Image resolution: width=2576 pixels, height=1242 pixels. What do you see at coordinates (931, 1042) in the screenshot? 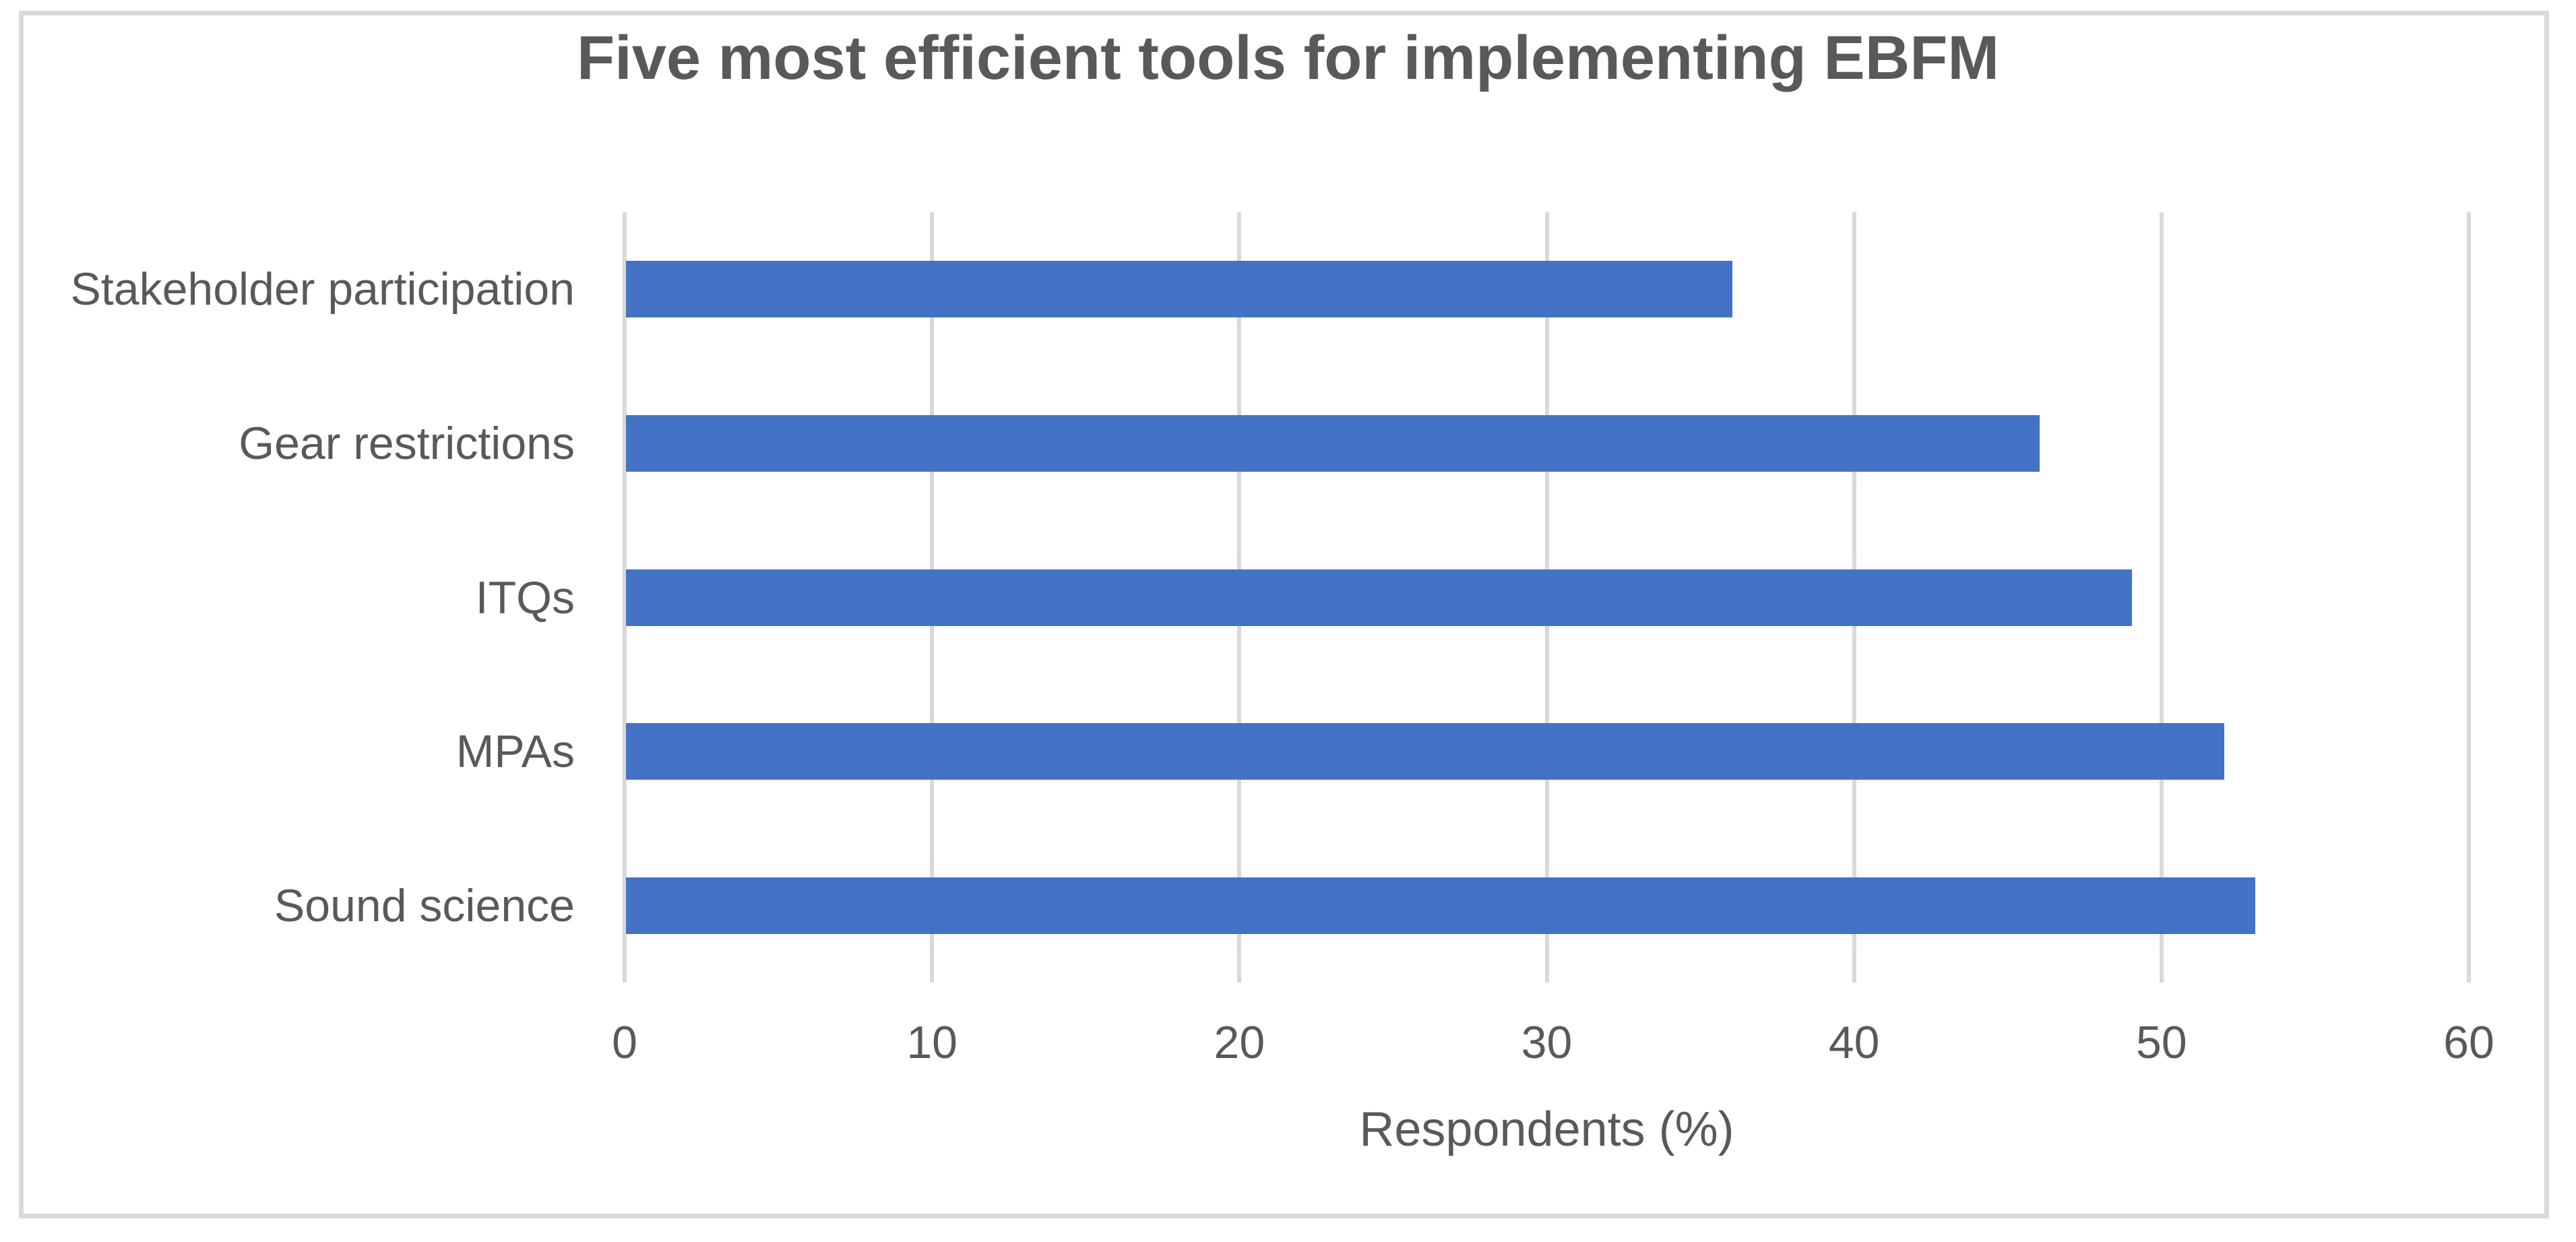
I see `x-tick-label-10: 10` at bounding box center [931, 1042].